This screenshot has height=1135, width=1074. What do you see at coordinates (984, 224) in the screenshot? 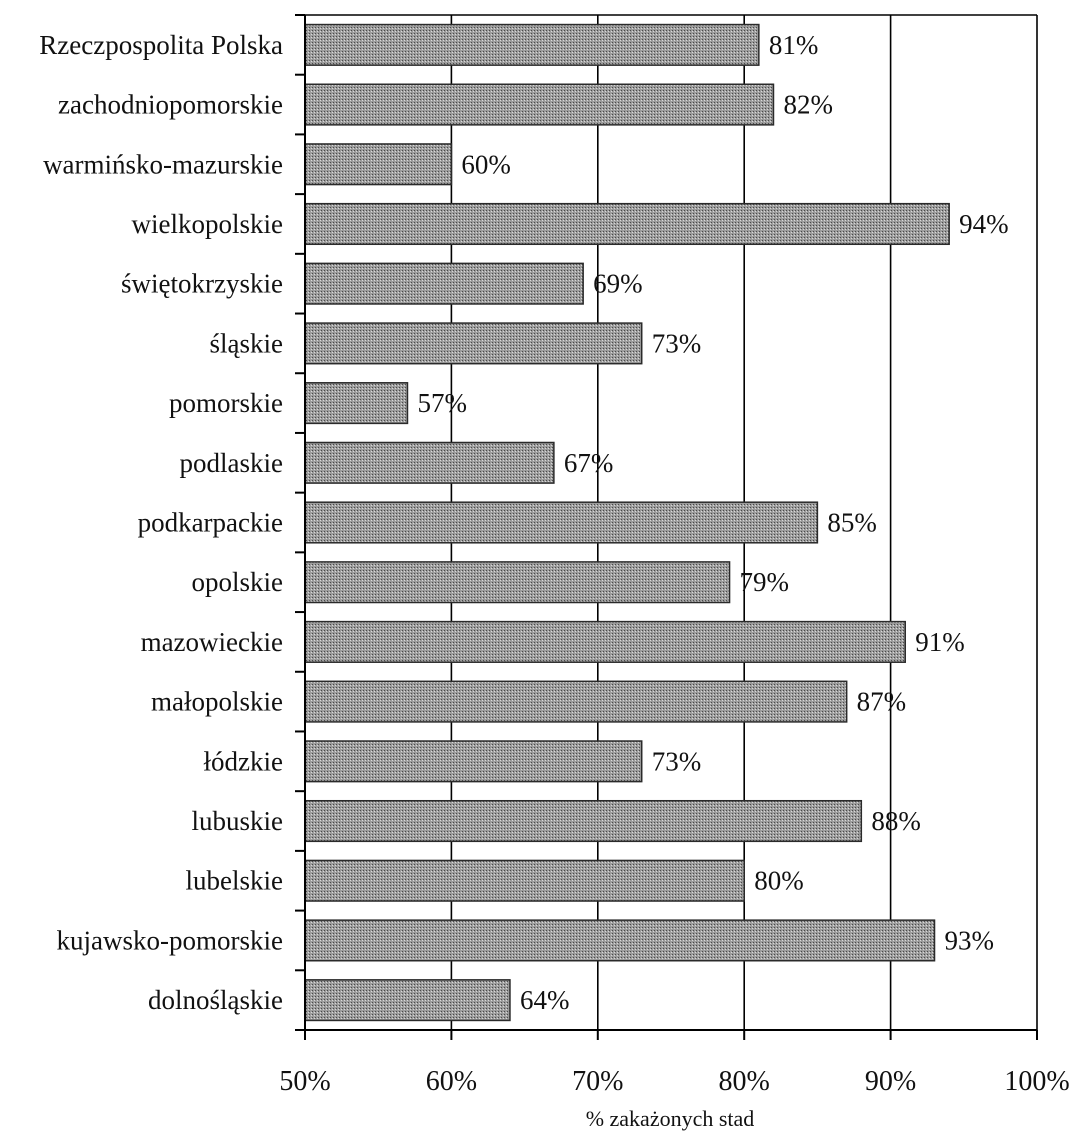
I see `data-label: 94%` at bounding box center [984, 224].